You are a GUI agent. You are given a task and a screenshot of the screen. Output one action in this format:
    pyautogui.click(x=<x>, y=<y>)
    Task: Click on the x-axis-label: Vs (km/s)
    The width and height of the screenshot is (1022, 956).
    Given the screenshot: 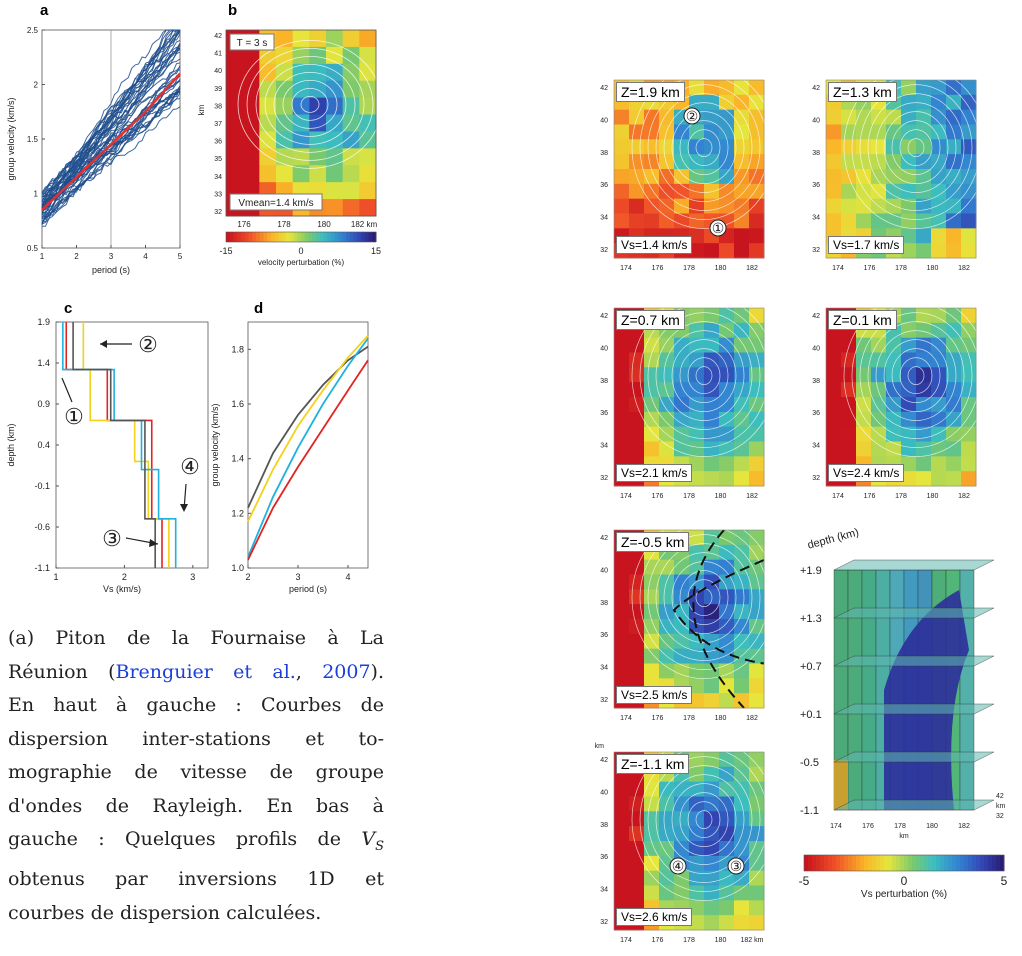 What is the action you would take?
    pyautogui.click(x=122, y=589)
    